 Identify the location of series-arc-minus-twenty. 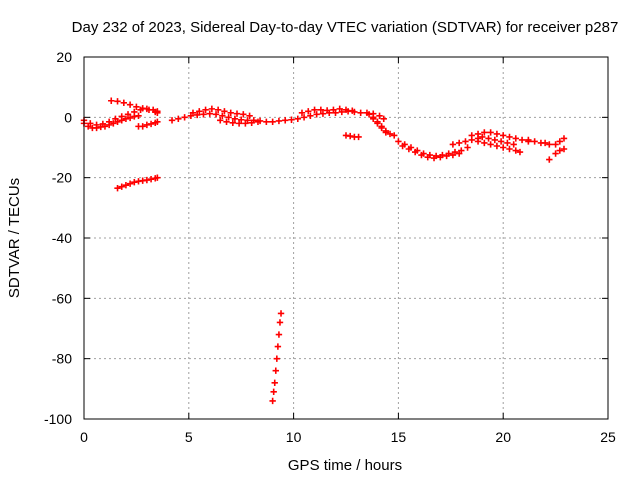
(137, 183).